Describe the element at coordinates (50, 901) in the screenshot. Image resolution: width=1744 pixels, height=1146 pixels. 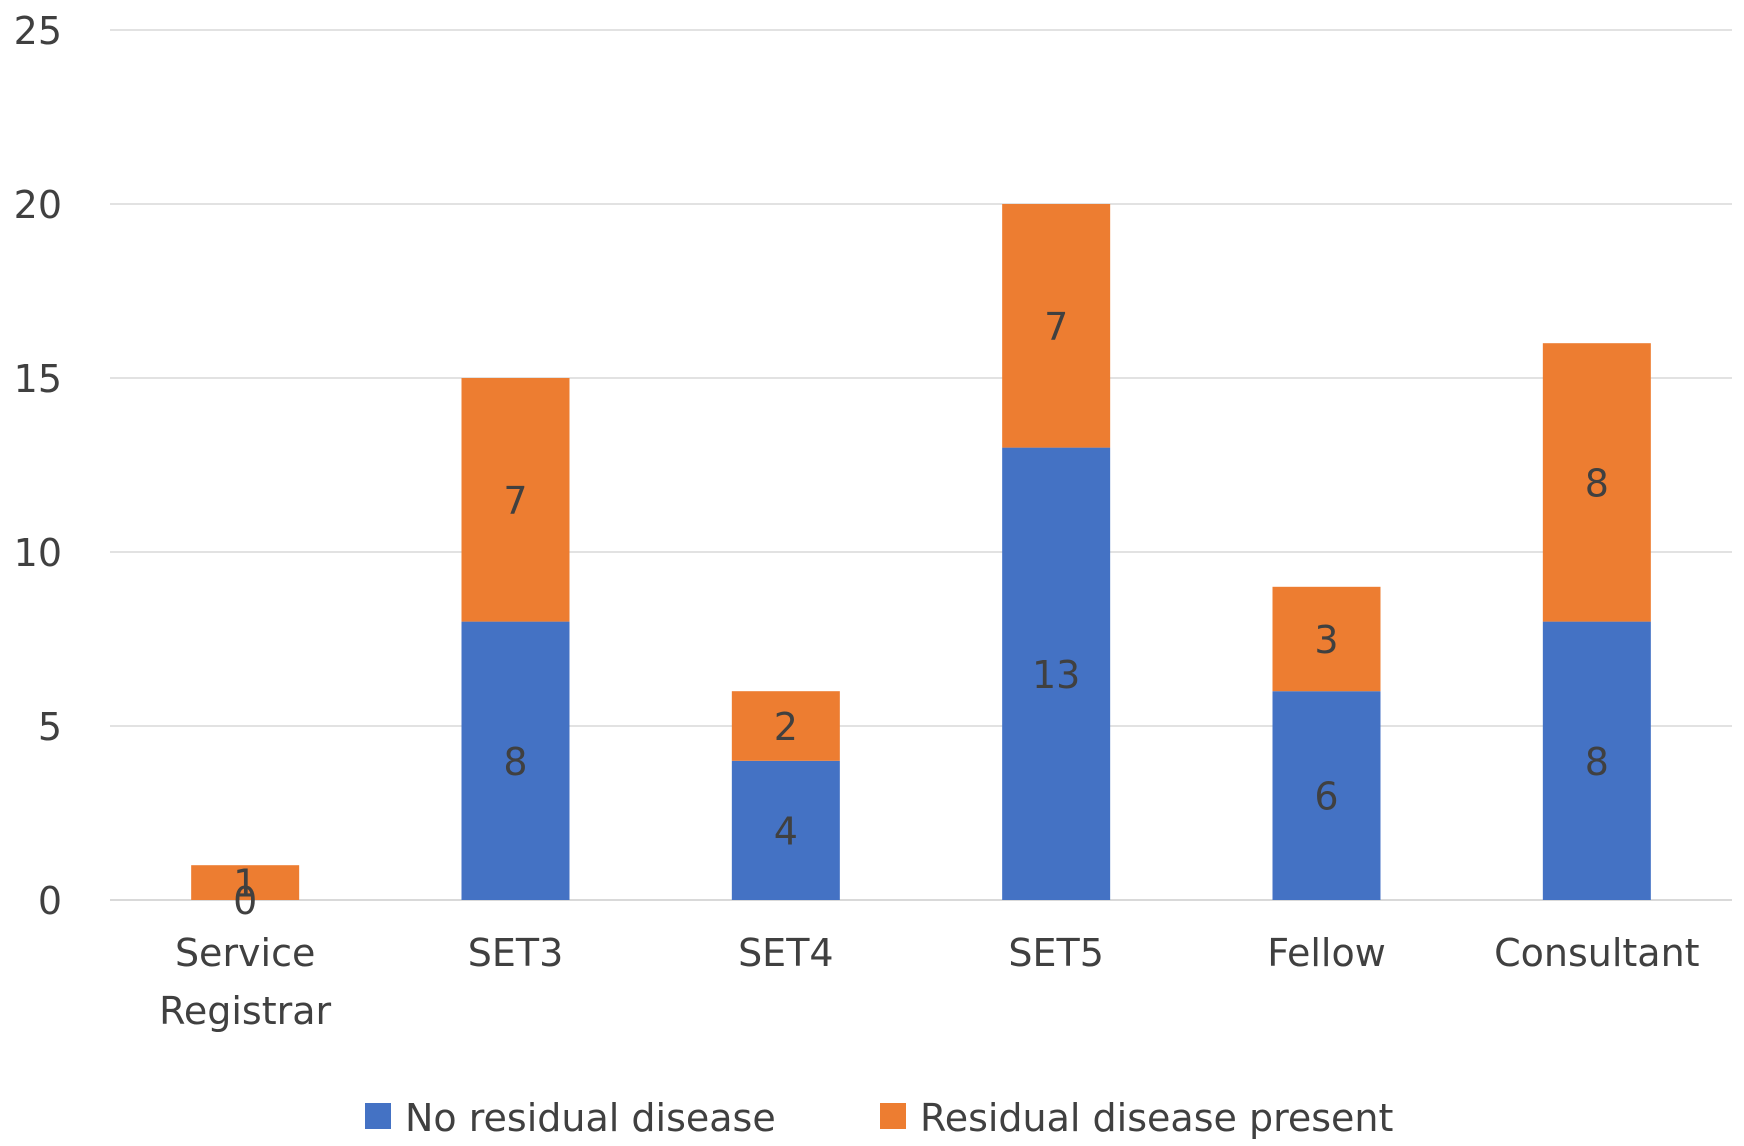
I see `y-tick-label: 0` at that location.